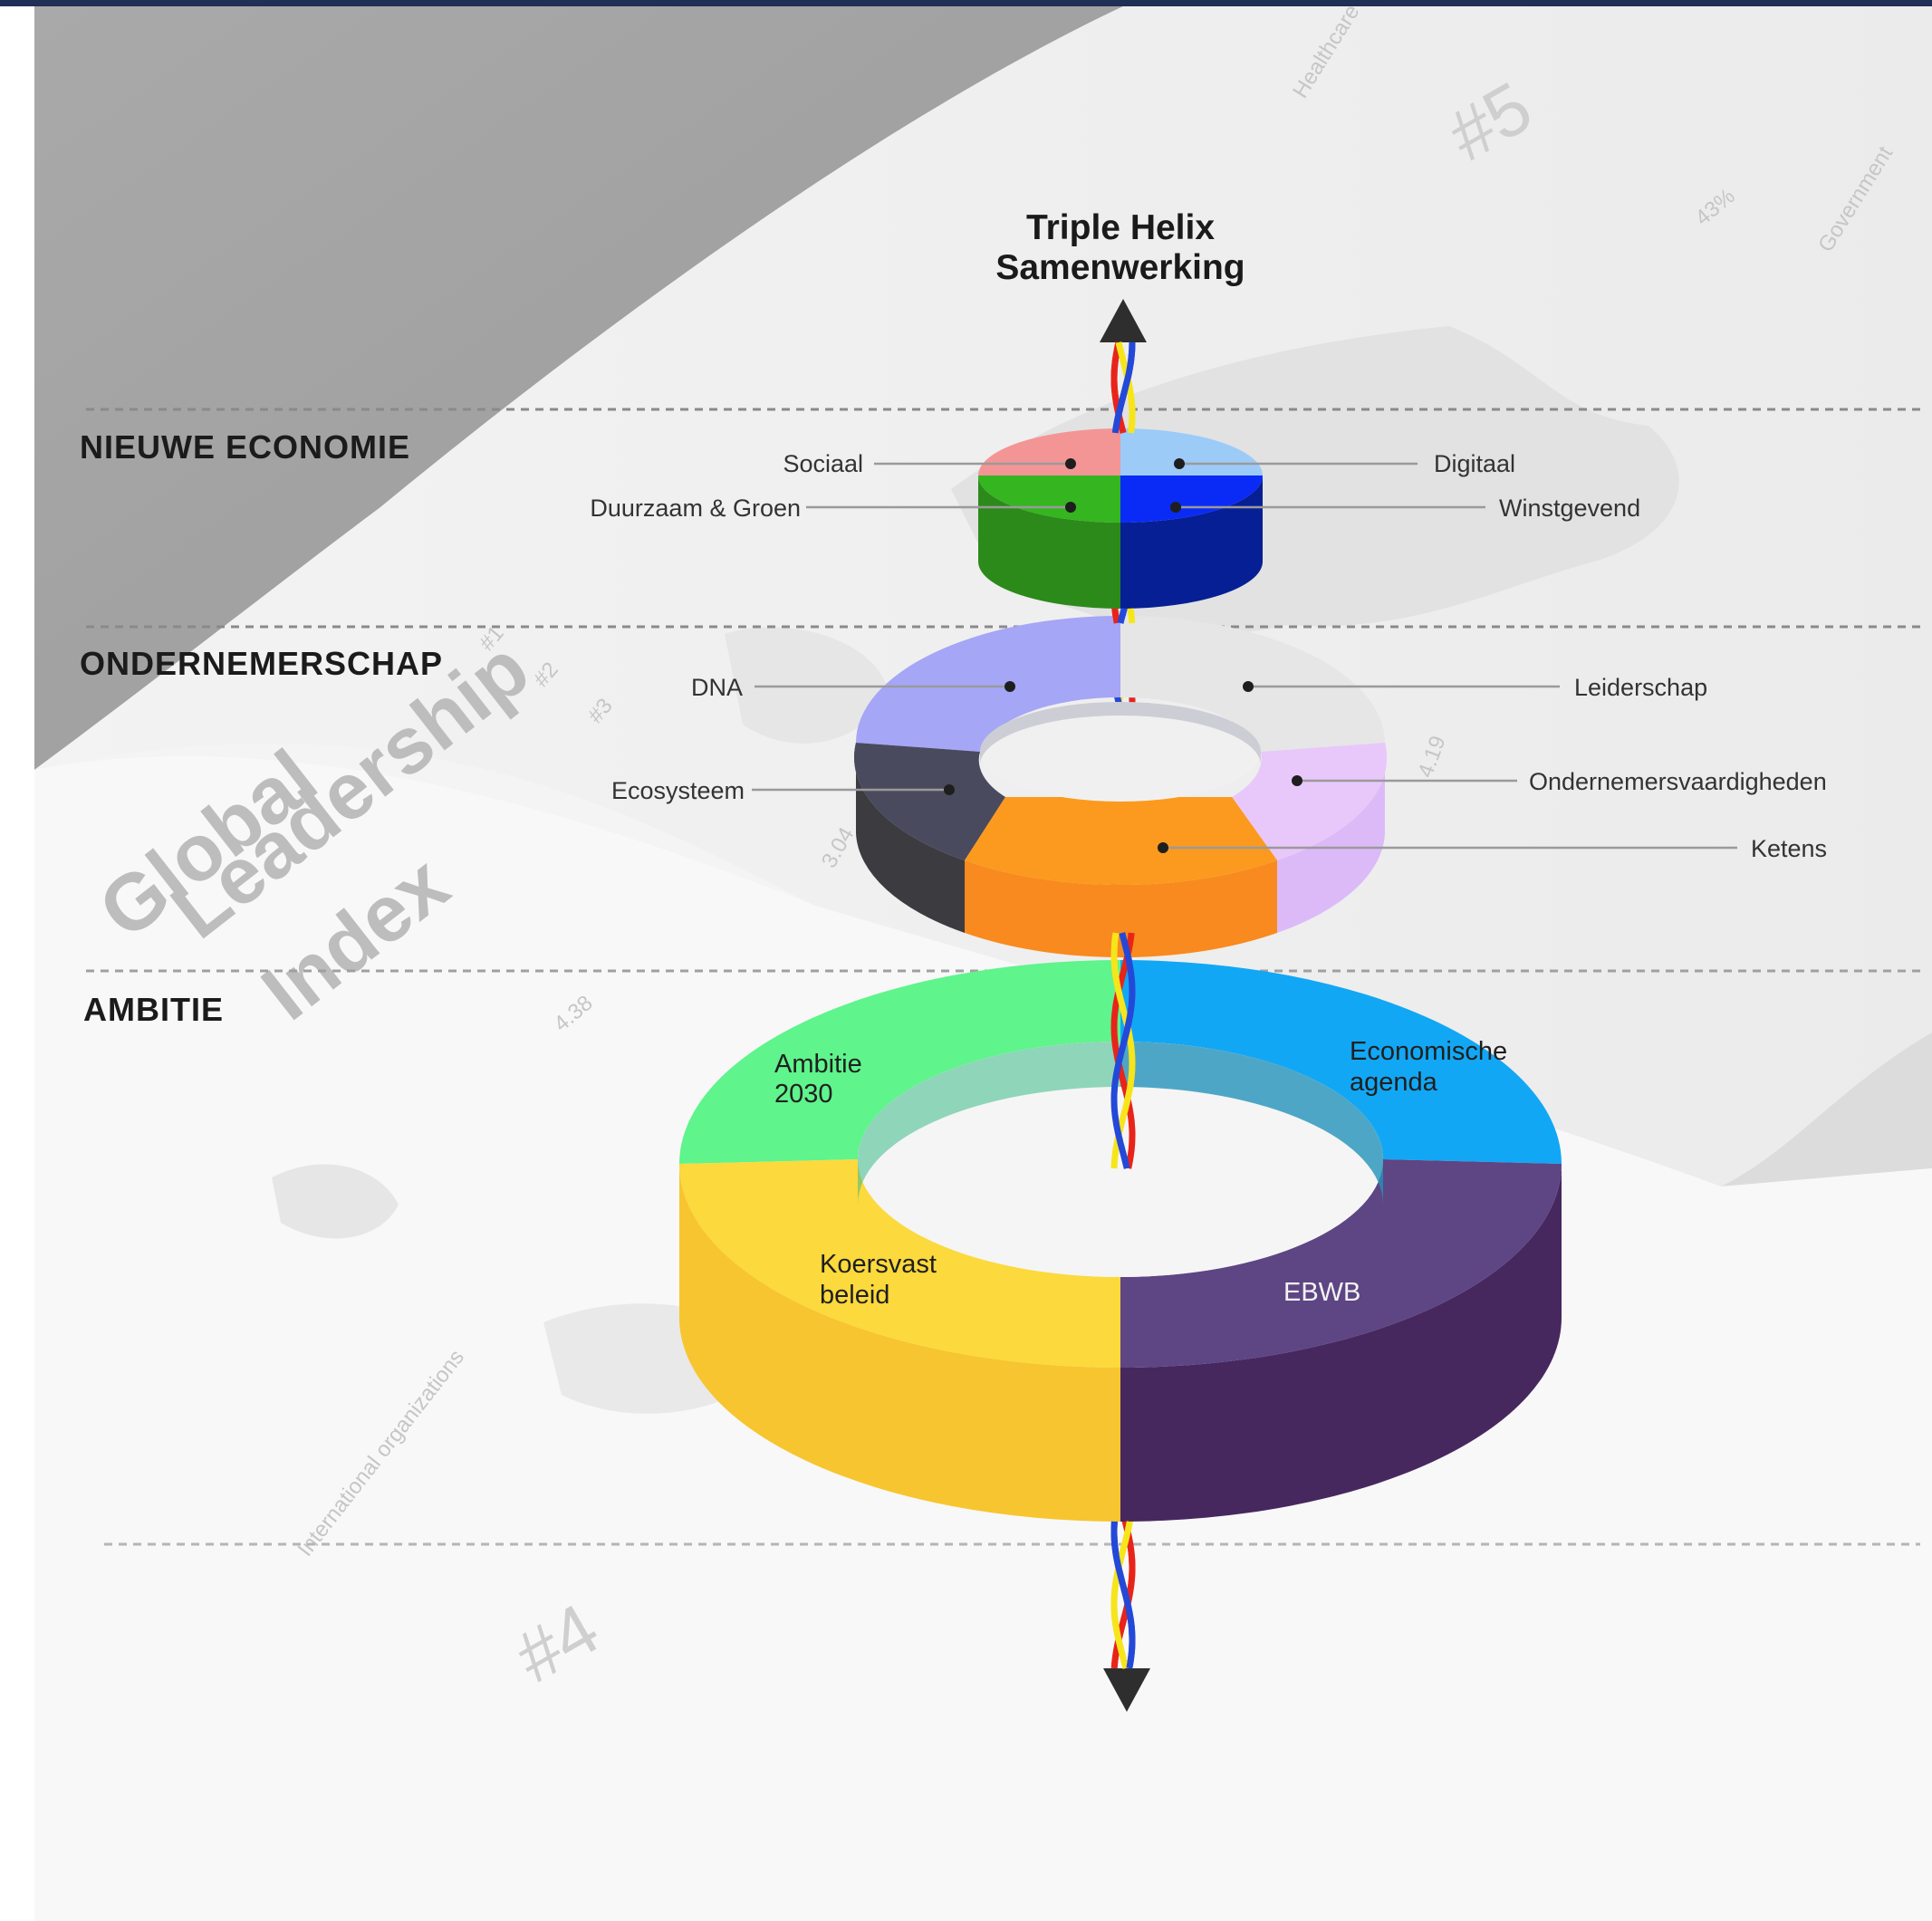  What do you see at coordinates (261, 664) in the screenshot?
I see `section-label-ondernemerschap: ONDERNEMERSCHAP` at bounding box center [261, 664].